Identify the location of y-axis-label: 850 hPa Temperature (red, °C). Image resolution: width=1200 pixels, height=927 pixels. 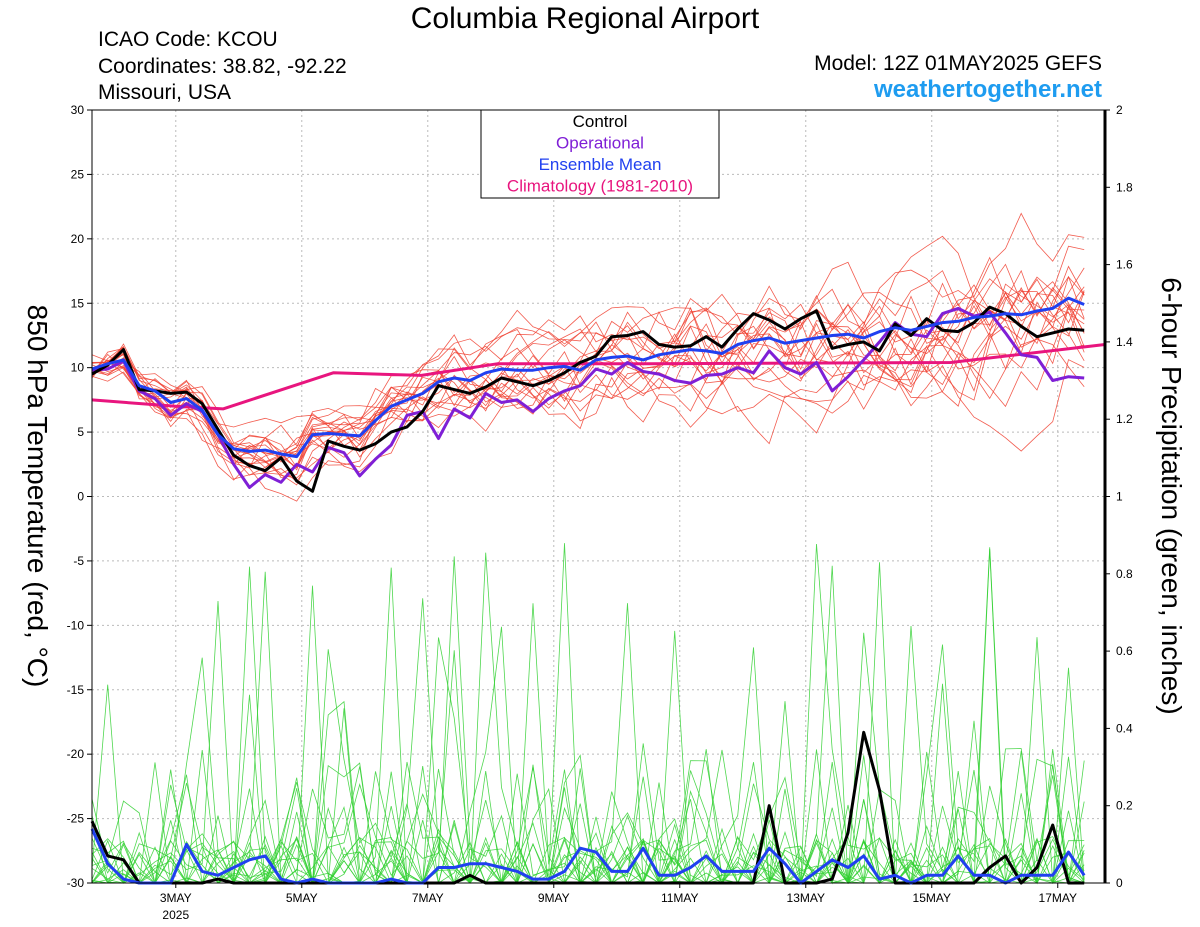
(37, 496).